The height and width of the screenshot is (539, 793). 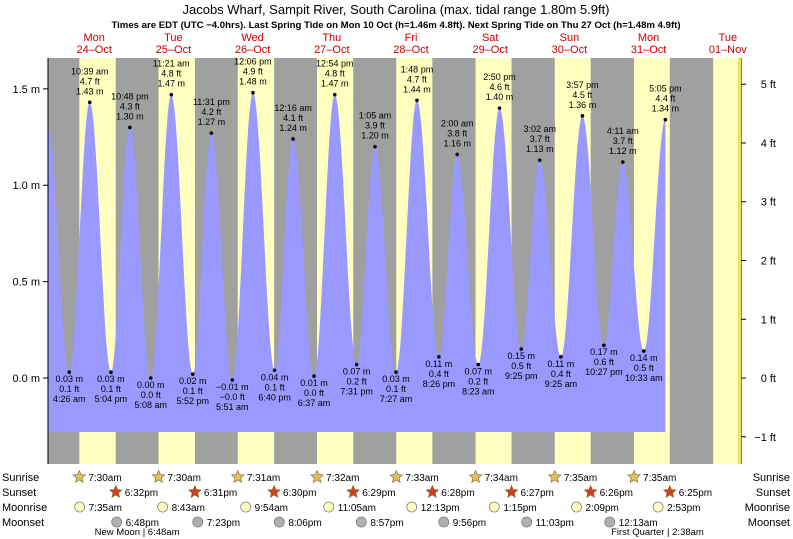 I want to click on moonset-time: 9:56pm, so click(x=469, y=523).